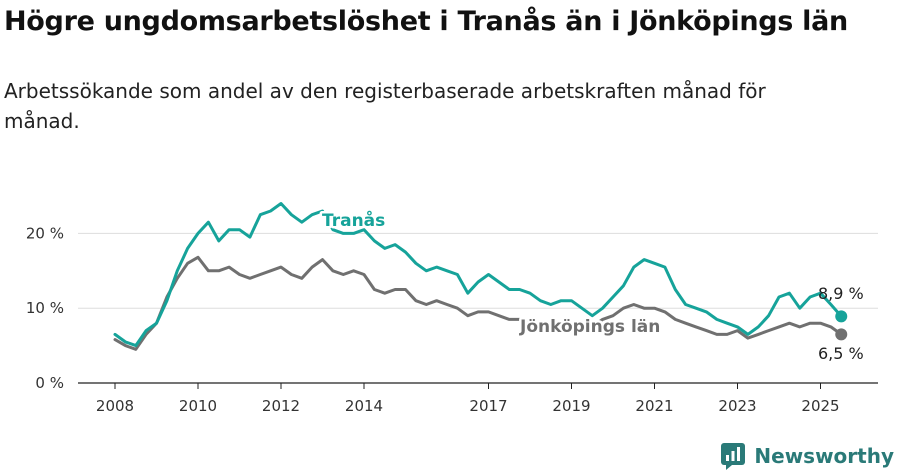 This screenshot has height=474, width=900. What do you see at coordinates (589, 327) in the screenshot?
I see `series-label-jonkopings-lan: Jönköpings län` at bounding box center [589, 327].